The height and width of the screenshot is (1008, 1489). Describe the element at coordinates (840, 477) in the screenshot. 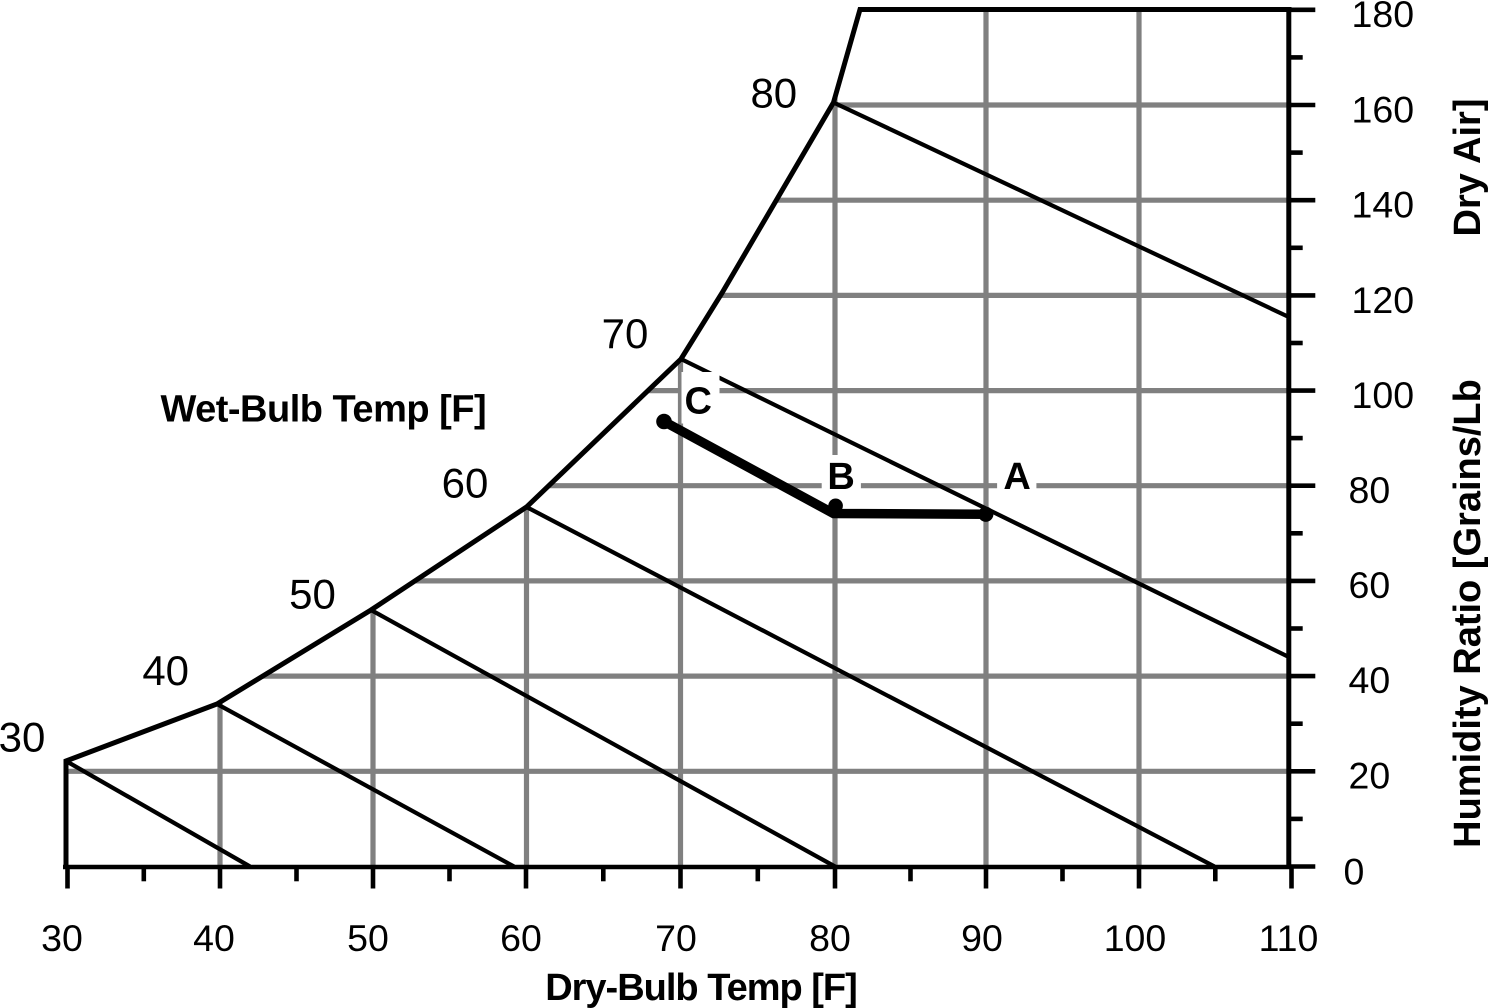

I see `svg-text: B` at that location.